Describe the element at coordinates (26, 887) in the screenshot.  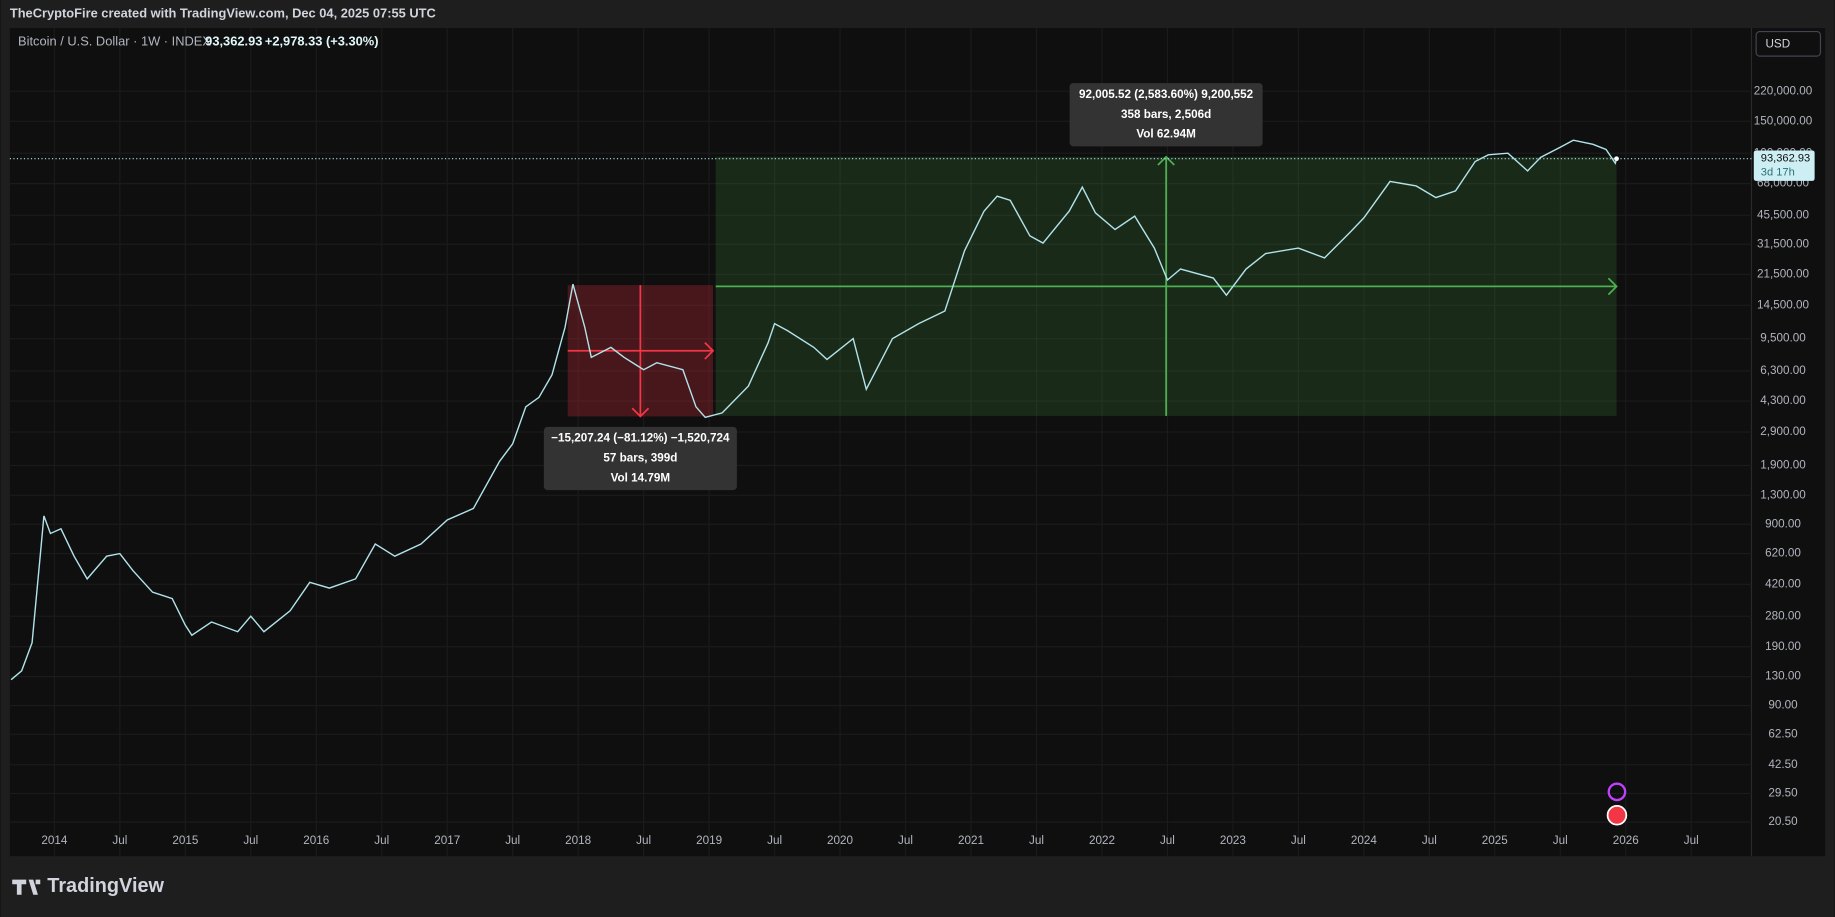
I see `brand-logo` at that location.